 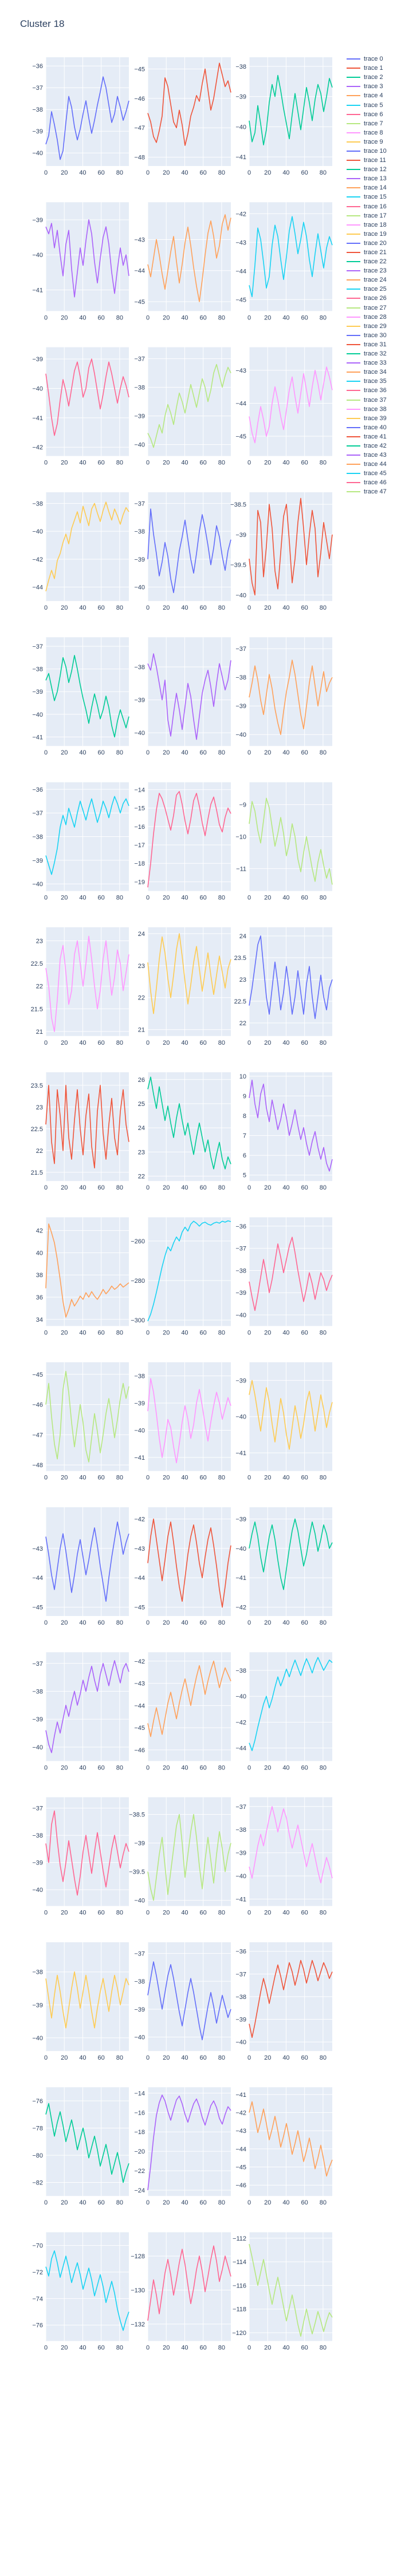 I want to click on legend-item: trace 8, so click(x=373, y=132).